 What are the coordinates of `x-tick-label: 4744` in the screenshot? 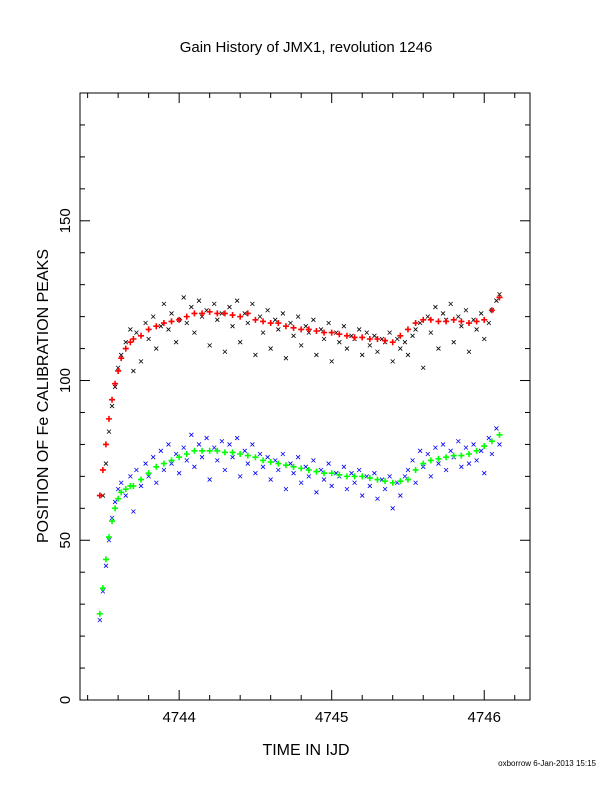 It's located at (178, 717).